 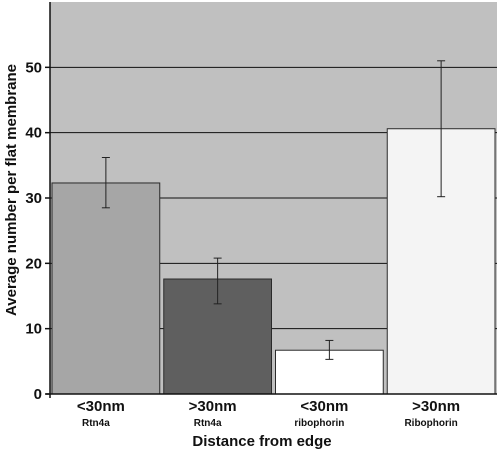 I want to click on x-tick-sublabel: ribophorin, so click(x=319, y=423).